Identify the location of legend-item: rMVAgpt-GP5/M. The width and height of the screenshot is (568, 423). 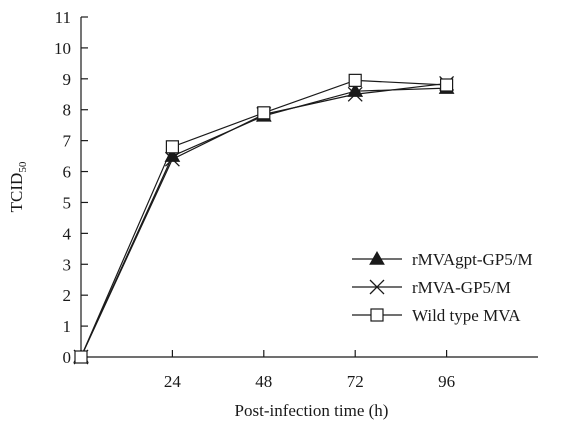
(442, 259).